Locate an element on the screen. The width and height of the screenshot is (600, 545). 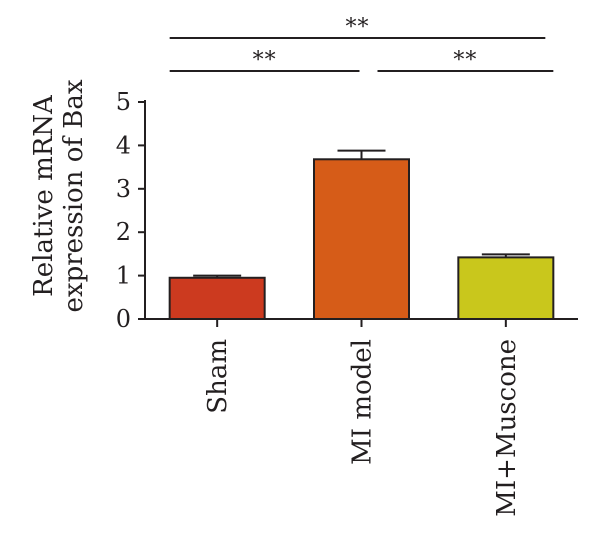
y-ticks: 0 1 2 3 4 5 is located at coordinates (130, 210).